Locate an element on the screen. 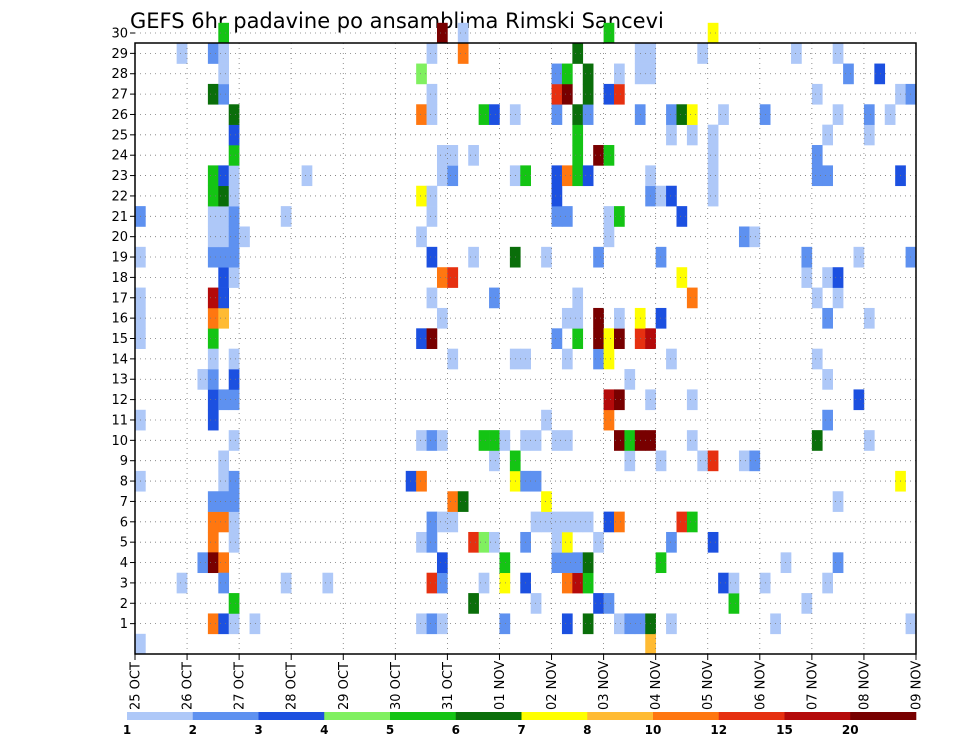 This screenshot has height=742, width=960. y-tick-label: 26 is located at coordinates (119, 115).